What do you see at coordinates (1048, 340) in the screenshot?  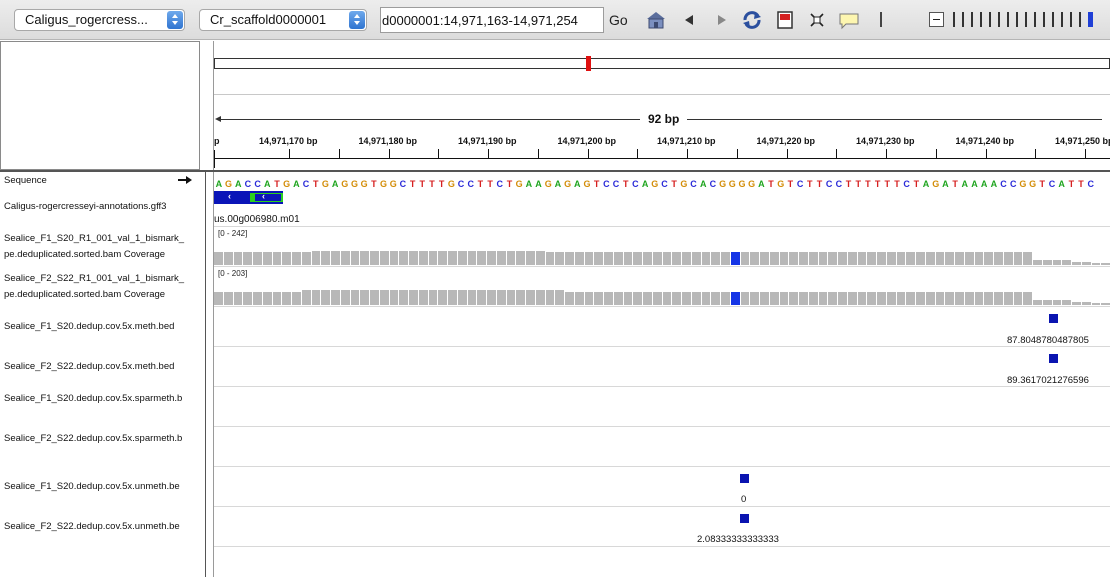 I see `meth-1-value: 87.8048780487805` at bounding box center [1048, 340].